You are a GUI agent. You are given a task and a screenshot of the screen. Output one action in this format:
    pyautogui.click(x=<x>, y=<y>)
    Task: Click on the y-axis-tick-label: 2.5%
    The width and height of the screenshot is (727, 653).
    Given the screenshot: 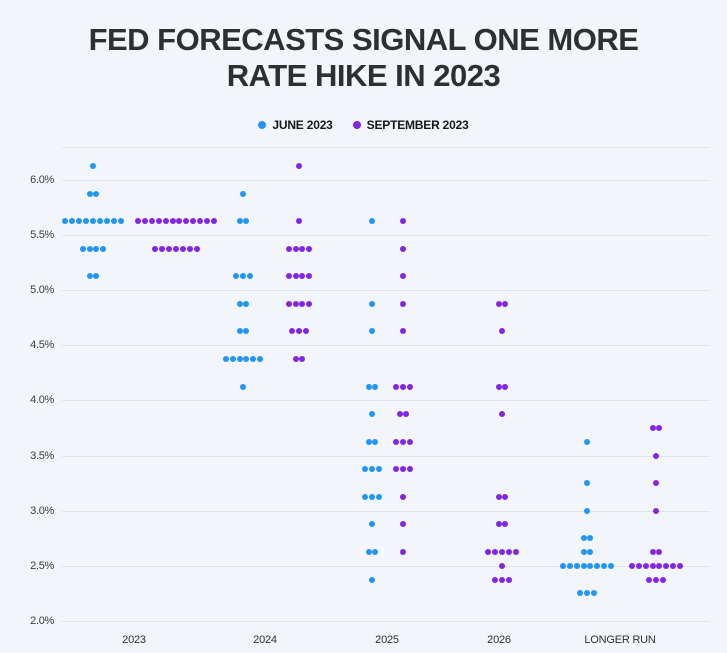 What is the action you would take?
    pyautogui.click(x=42, y=566)
    